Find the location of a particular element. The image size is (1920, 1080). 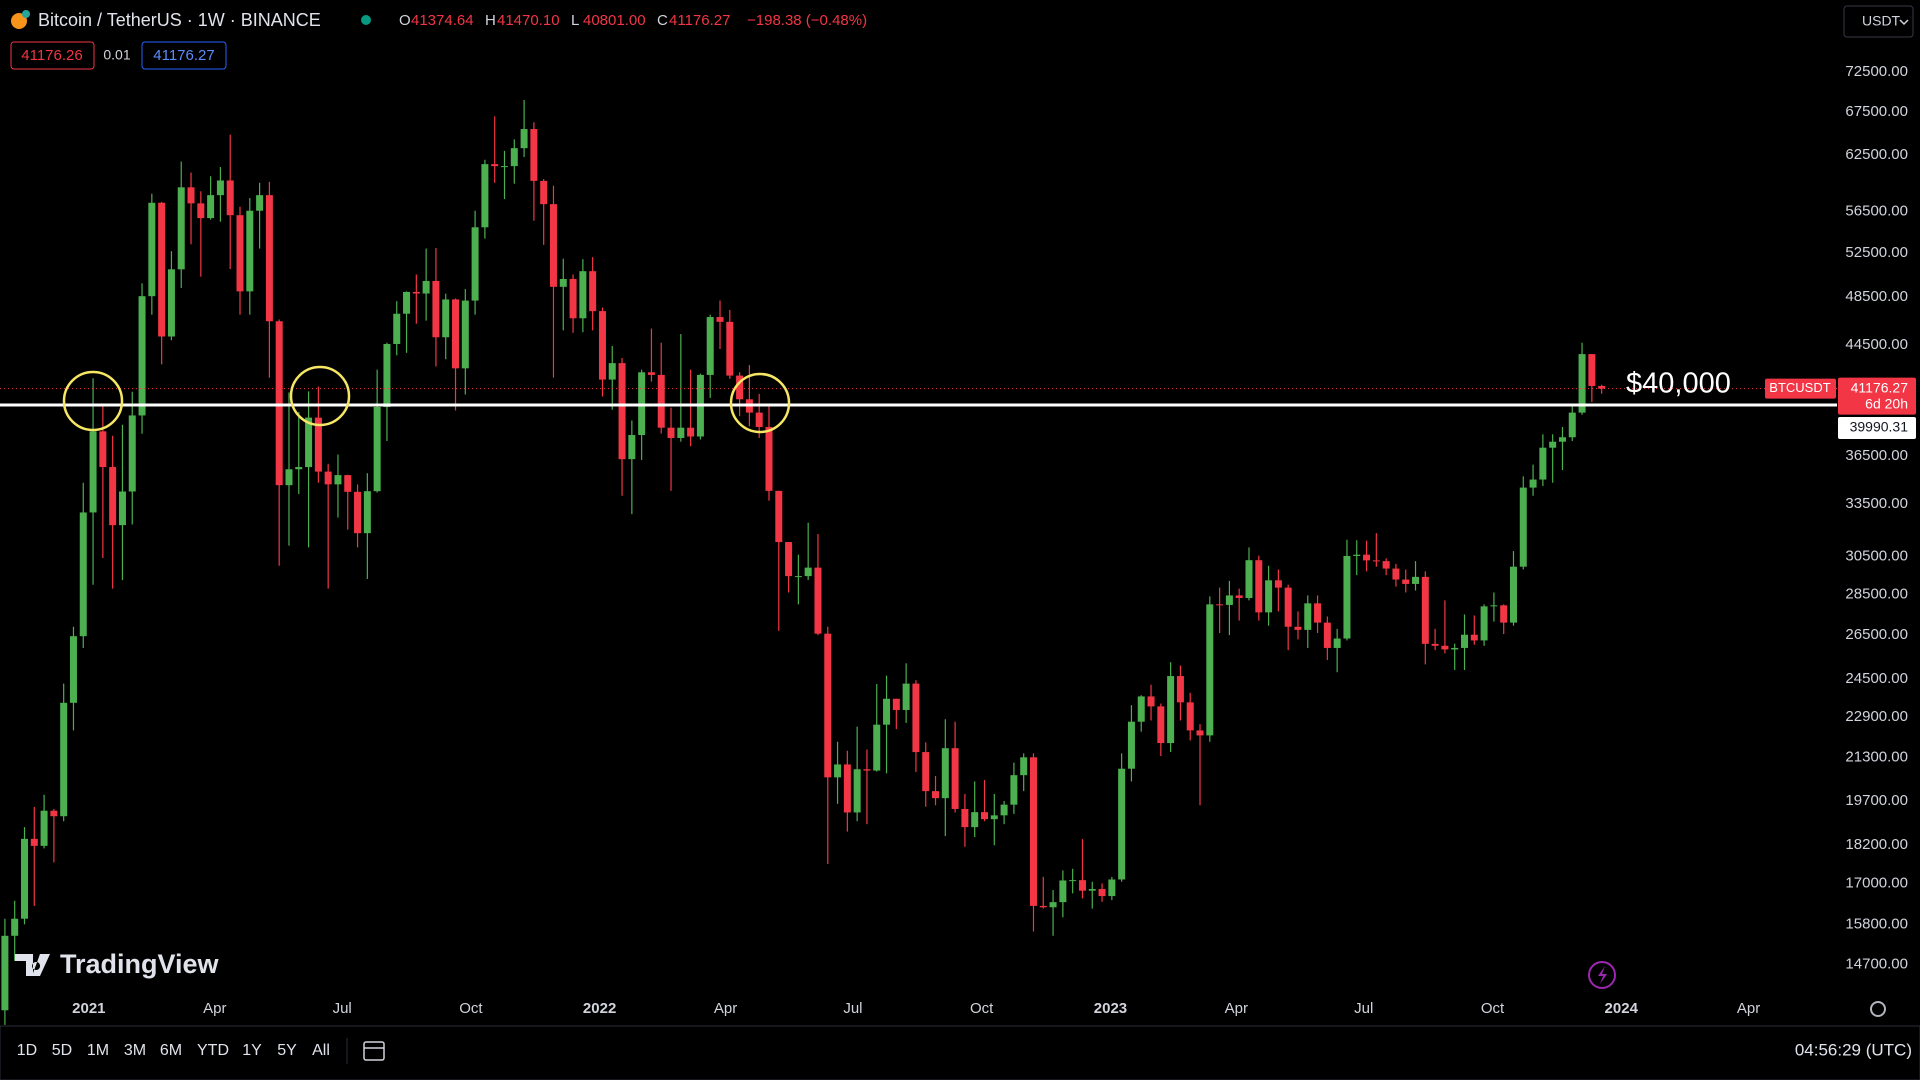

ohlc-letter: L is located at coordinates (575, 20).